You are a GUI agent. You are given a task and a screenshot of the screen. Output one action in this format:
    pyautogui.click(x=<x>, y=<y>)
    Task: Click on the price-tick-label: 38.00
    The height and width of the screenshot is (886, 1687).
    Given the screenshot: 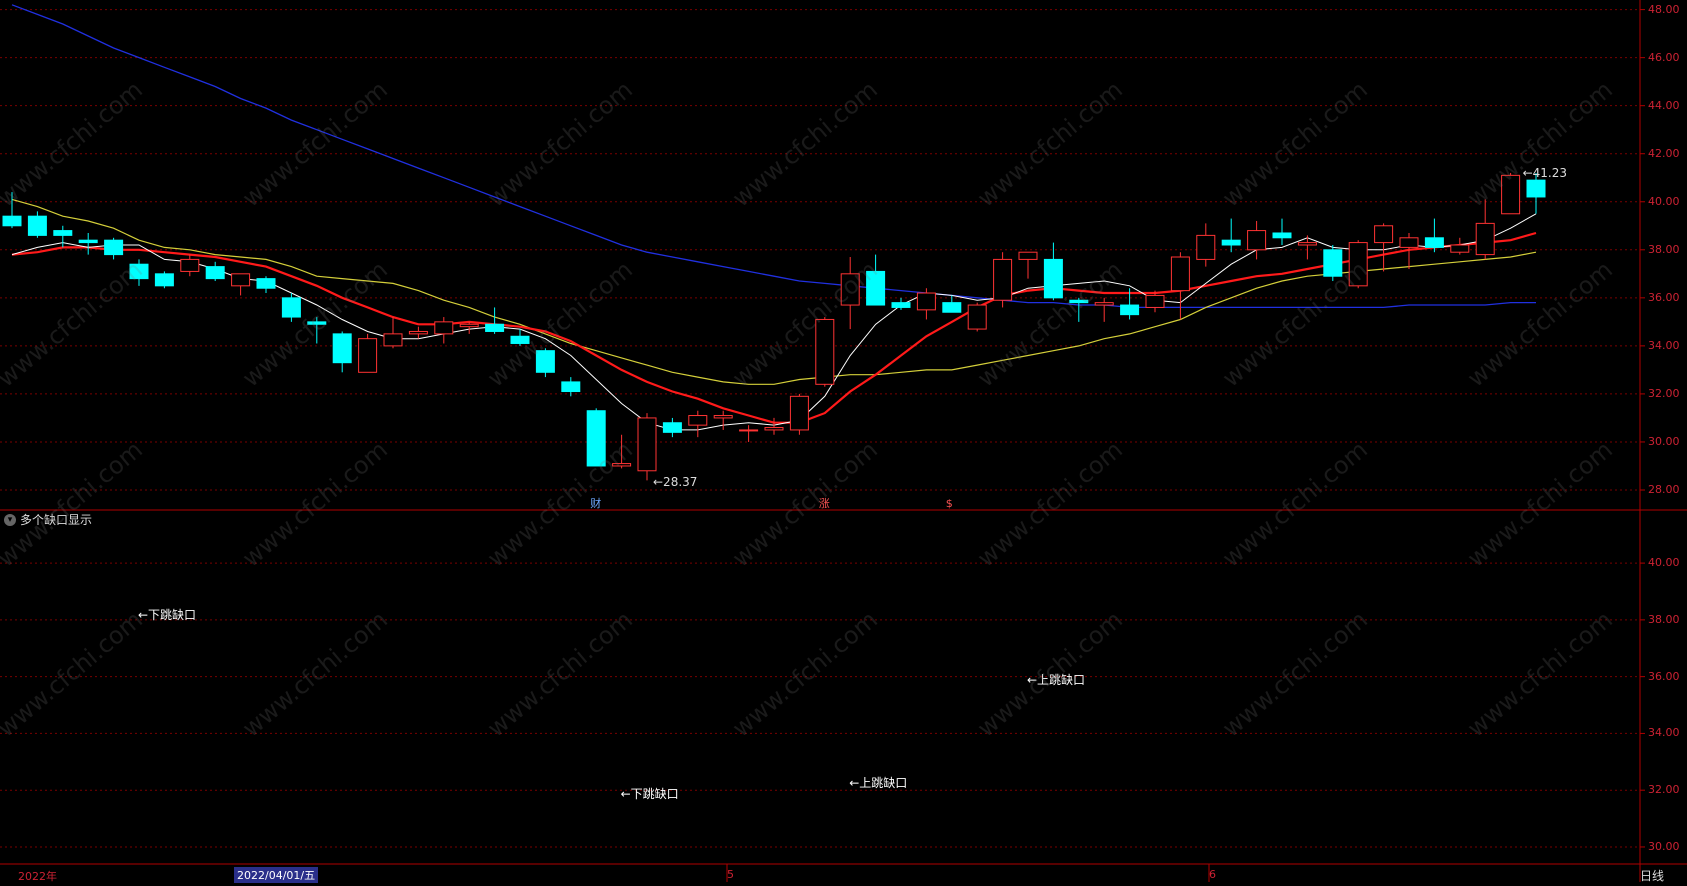 What is the action you would take?
    pyautogui.click(x=1664, y=249)
    